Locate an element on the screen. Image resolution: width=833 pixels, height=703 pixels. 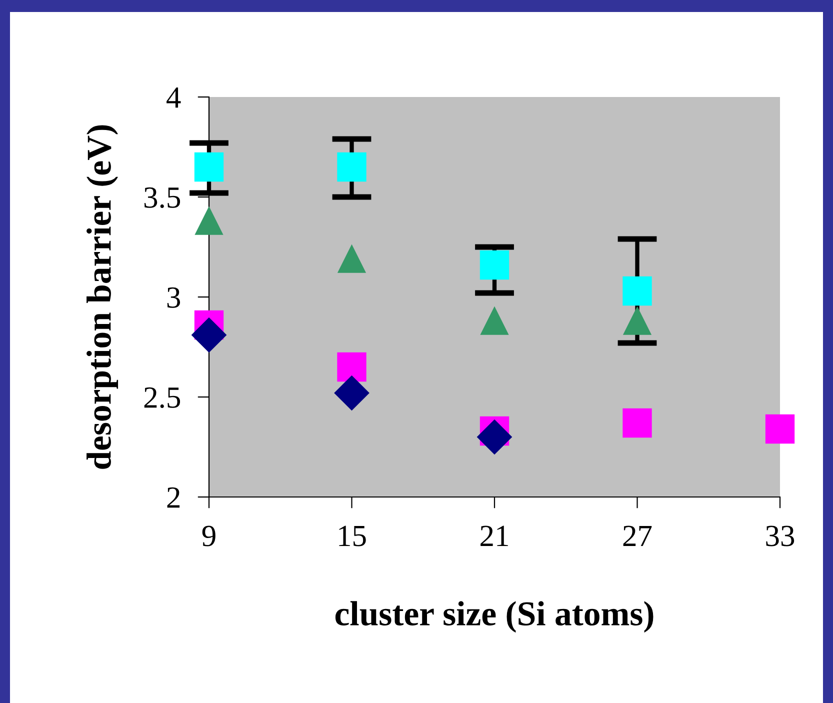
x-tick-label: 27 is located at coordinates (637, 536).